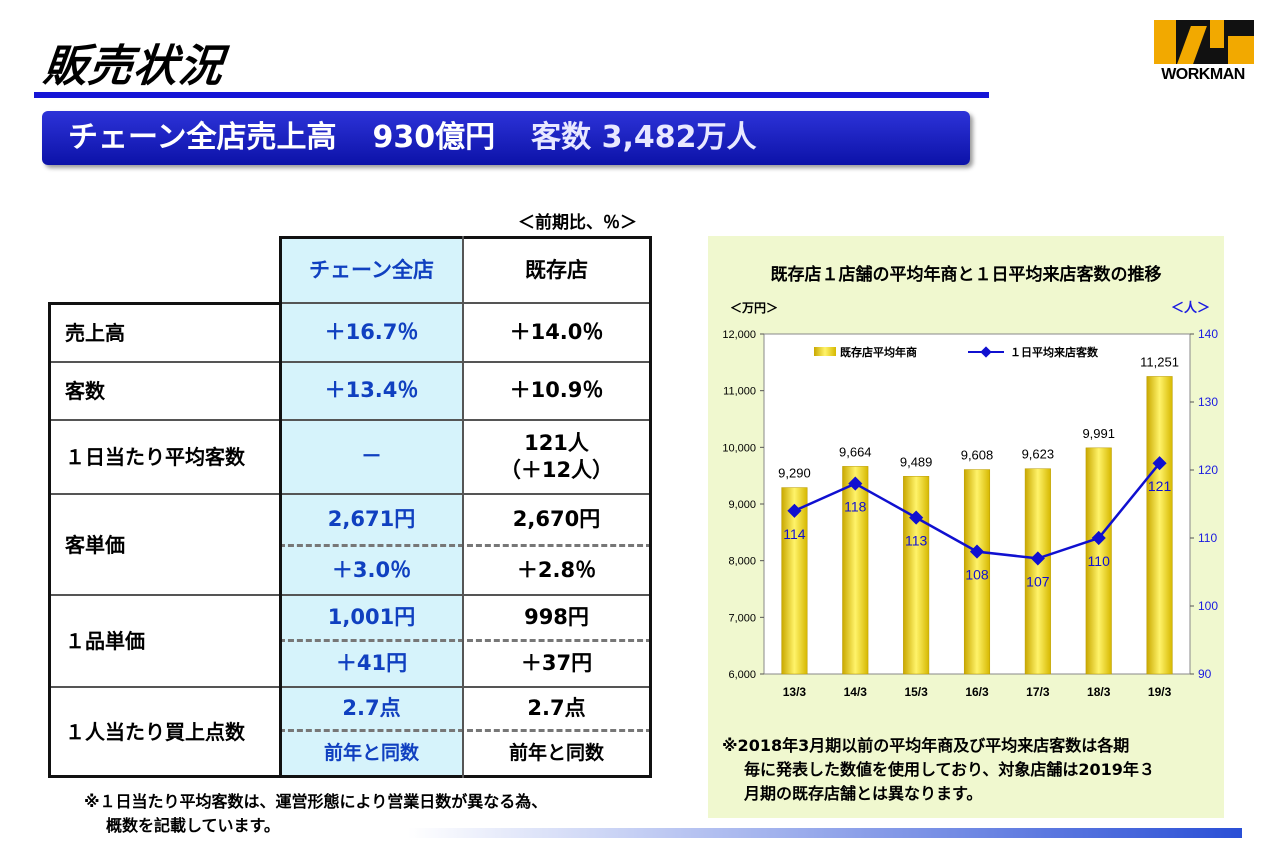 This screenshot has width=1280, height=847. What do you see at coordinates (916, 541) in the screenshot?
I see `line-value-label: 113` at bounding box center [916, 541].